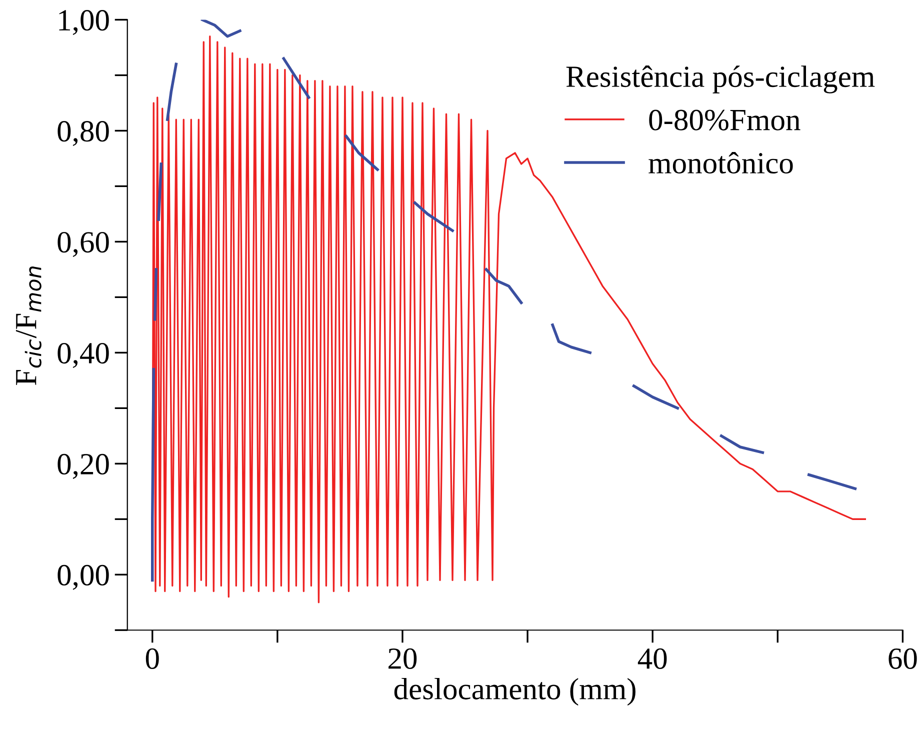  Describe the element at coordinates (720, 163) in the screenshot. I see `legend-label: monotônico` at that location.